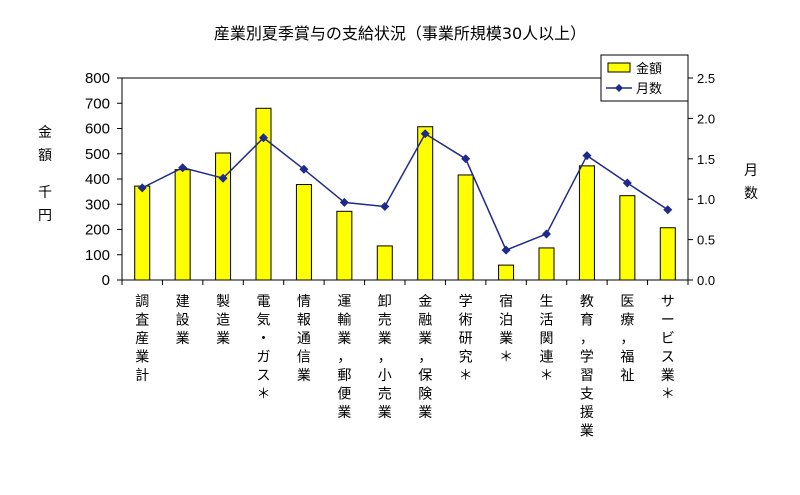  I want to click on y-tick-label: 100, so click(97, 255).